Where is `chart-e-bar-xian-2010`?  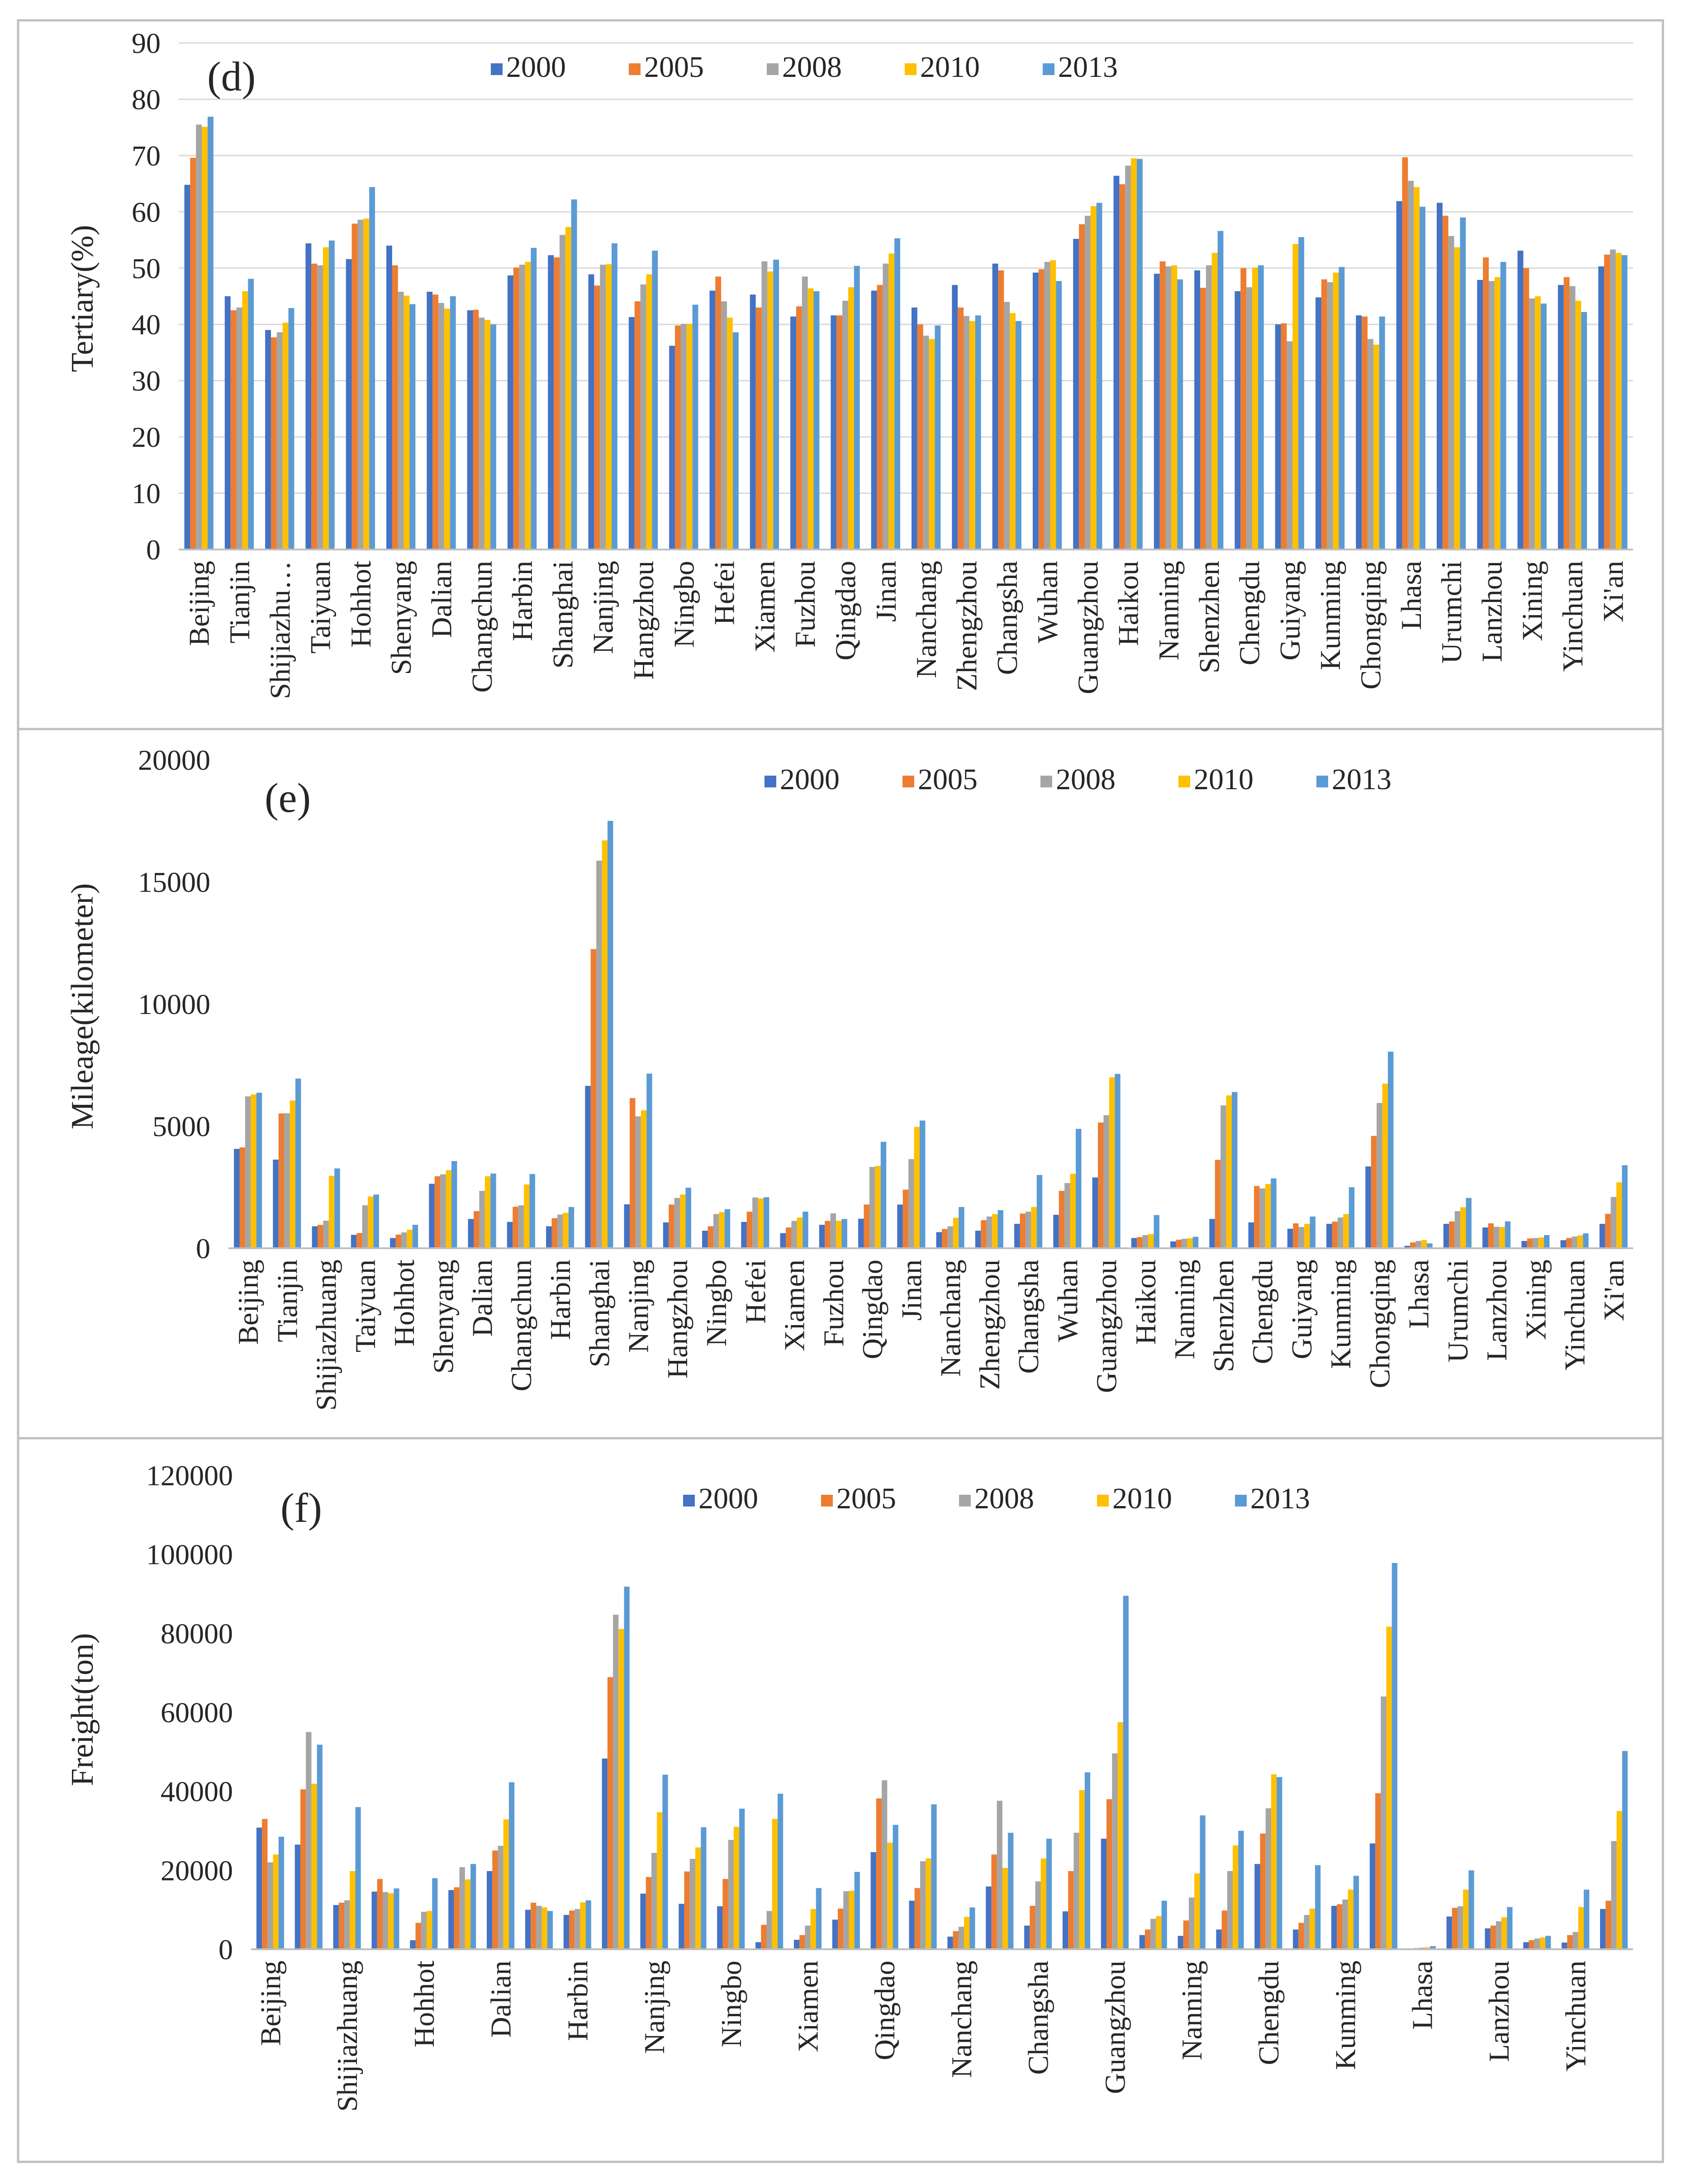
chart-e-bar-xian-2010 is located at coordinates (1619, 1215).